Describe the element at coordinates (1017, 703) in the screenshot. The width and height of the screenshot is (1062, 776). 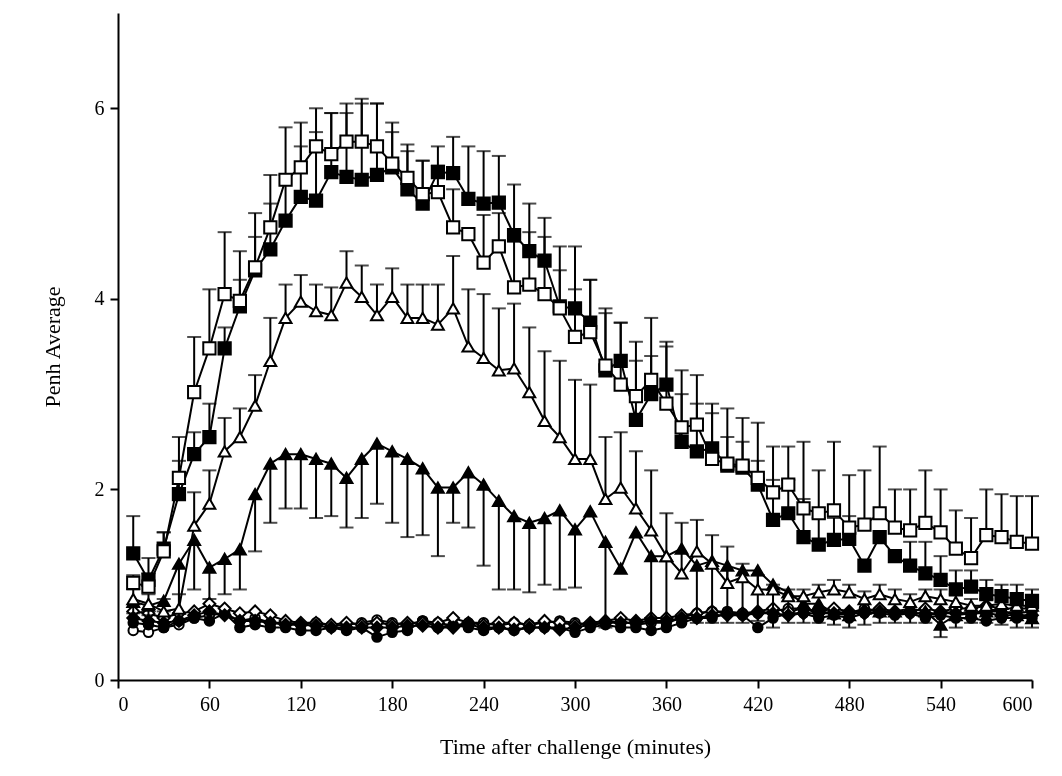
I see `x-tick-label: 600` at that location.